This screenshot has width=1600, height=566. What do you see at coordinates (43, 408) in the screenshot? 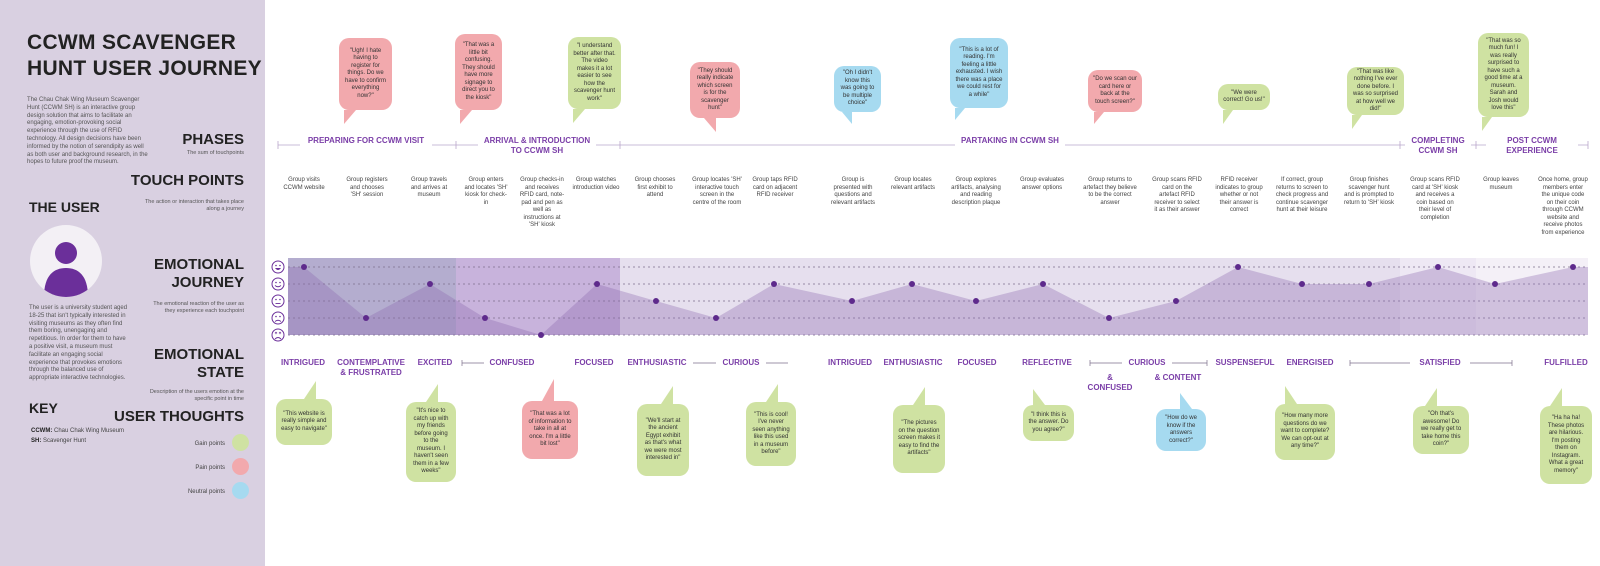
I see `key-heading: KEY` at bounding box center [43, 408].